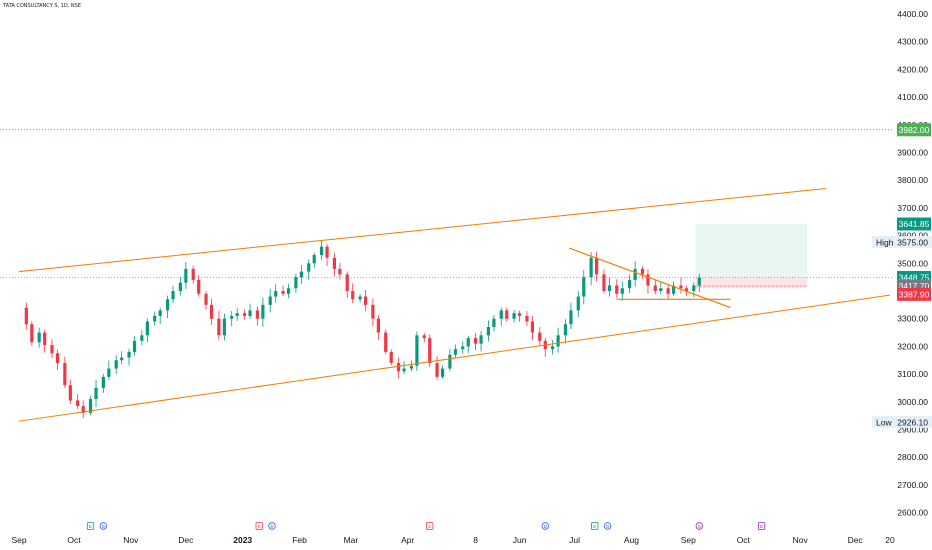 The height and width of the screenshot is (550, 932). What do you see at coordinates (699, 526) in the screenshot?
I see `event-marker-s-icon: S` at bounding box center [699, 526].